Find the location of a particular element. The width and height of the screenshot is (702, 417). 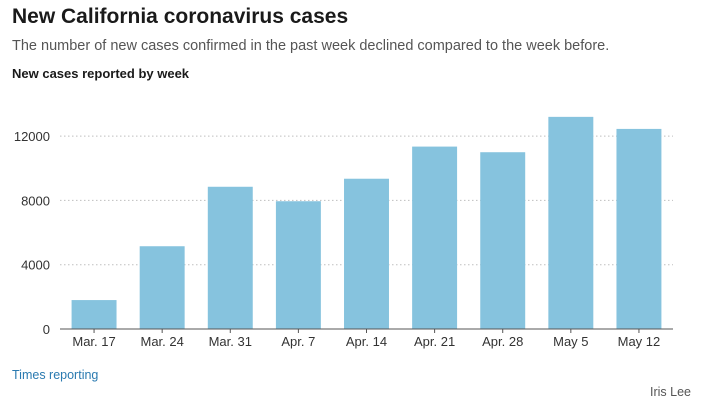

x-tick-label: Mar. 17 is located at coordinates (93, 341).